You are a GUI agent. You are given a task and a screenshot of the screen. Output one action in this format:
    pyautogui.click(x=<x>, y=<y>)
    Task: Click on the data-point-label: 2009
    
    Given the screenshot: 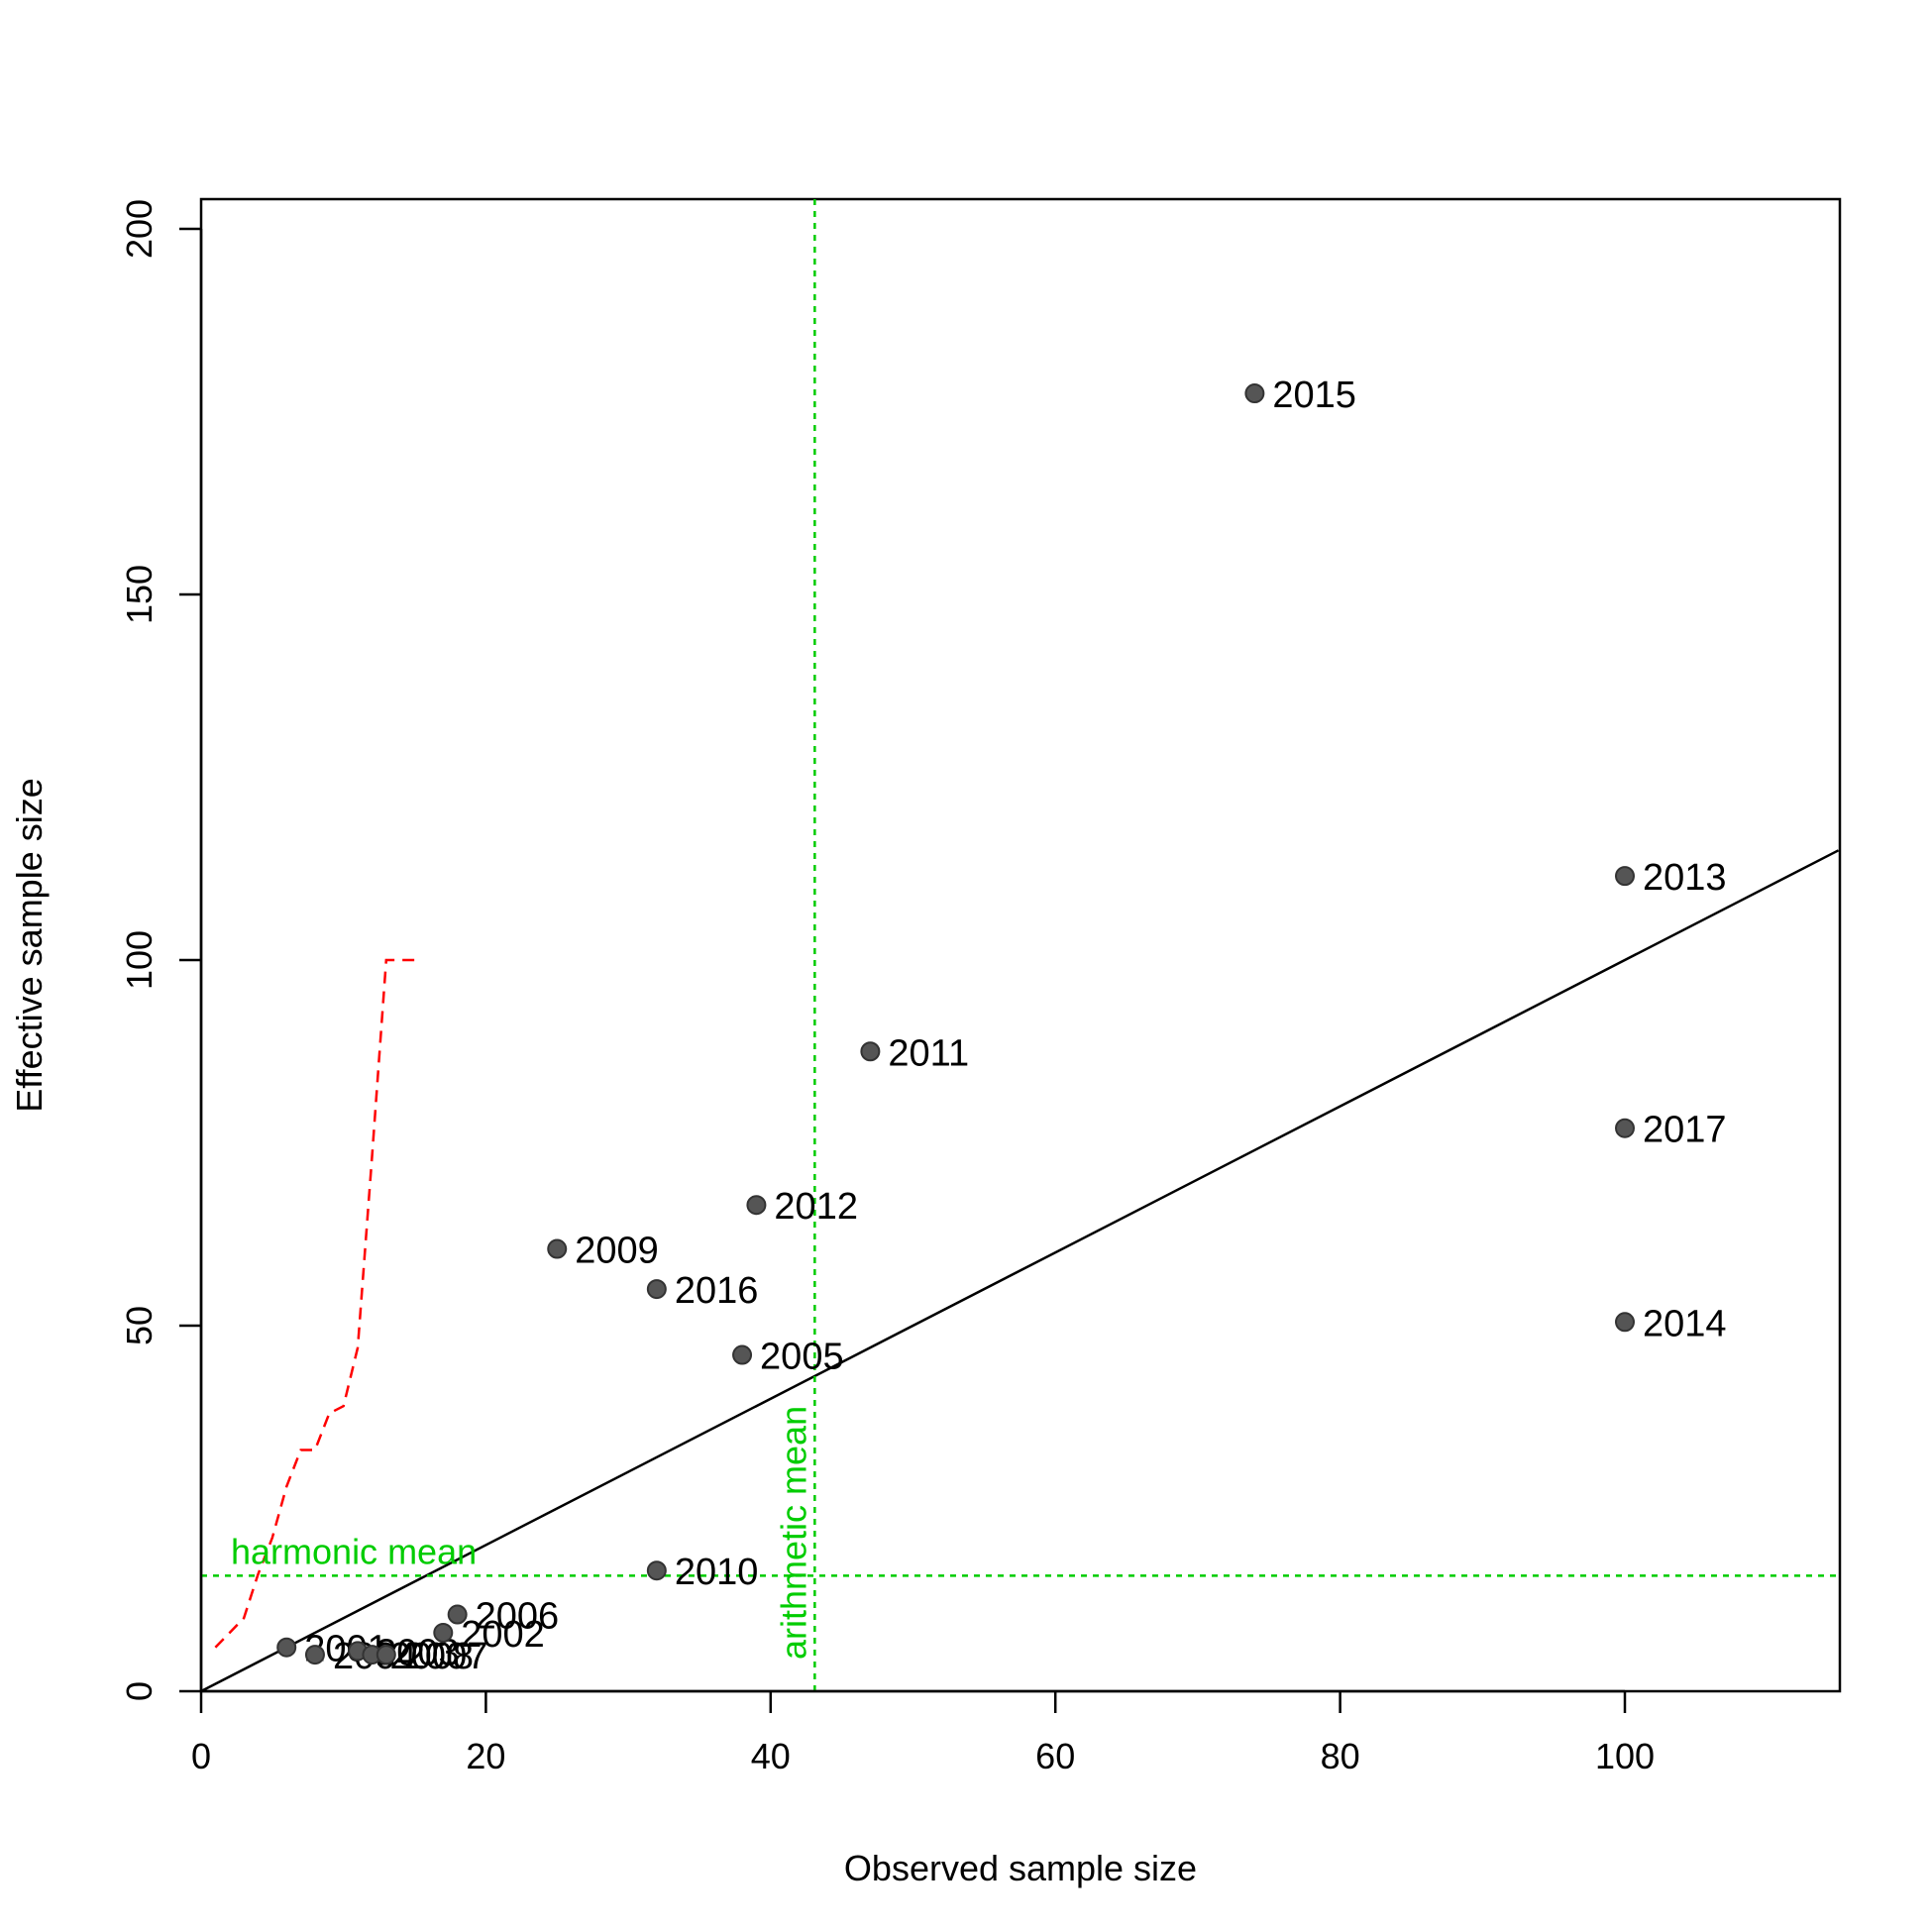 What is the action you would take?
    pyautogui.click(x=617, y=1251)
    